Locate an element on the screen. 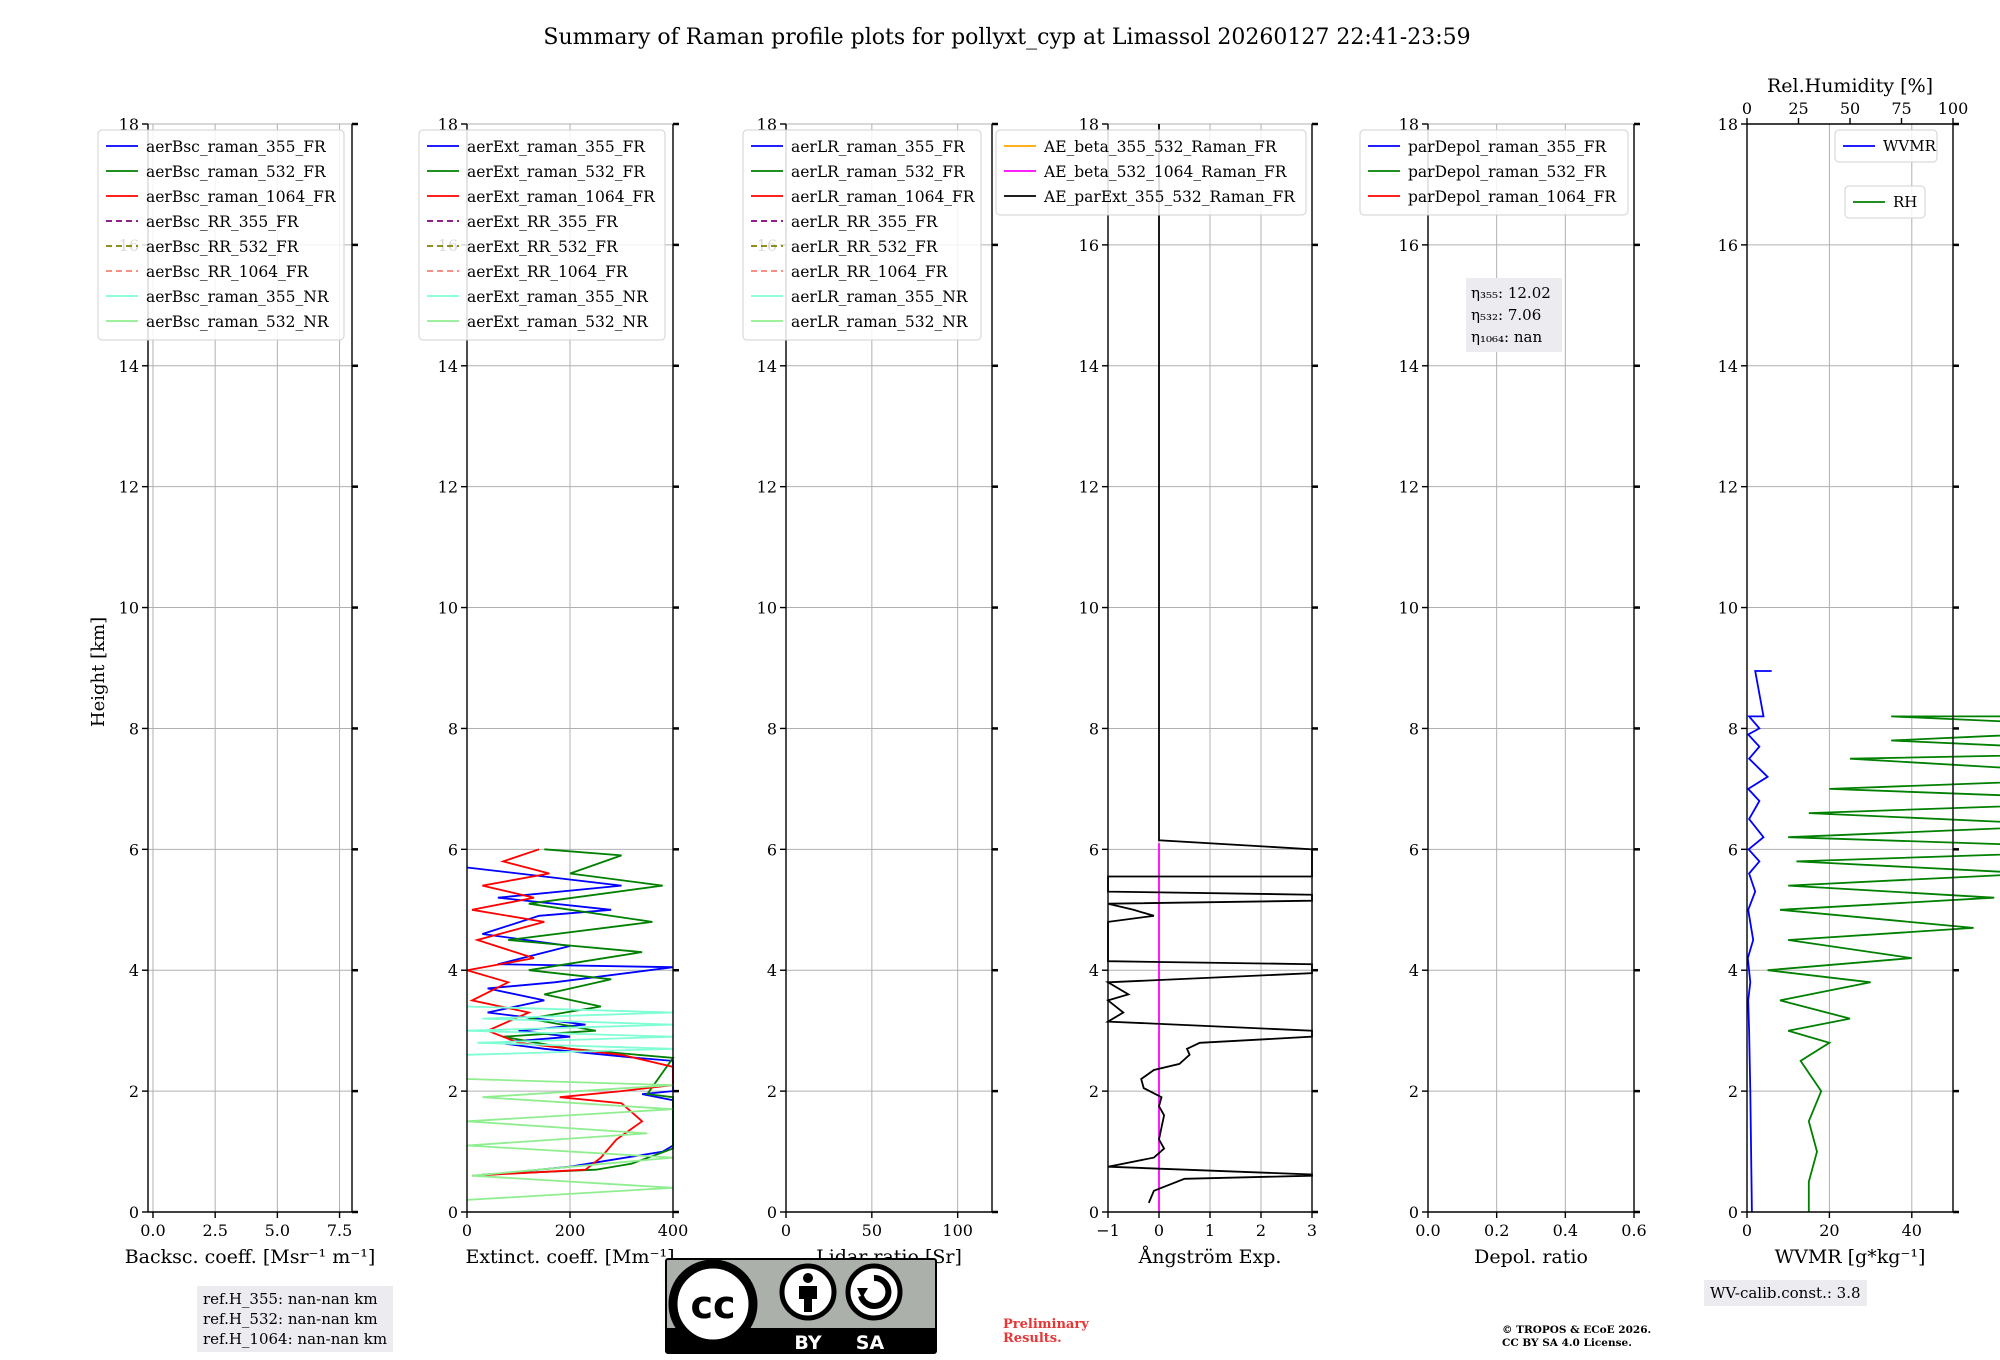 This screenshot has height=1360, width=2000. x-axis-label: Extinct. coeff. [Mm⁻¹] is located at coordinates (569, 1257).